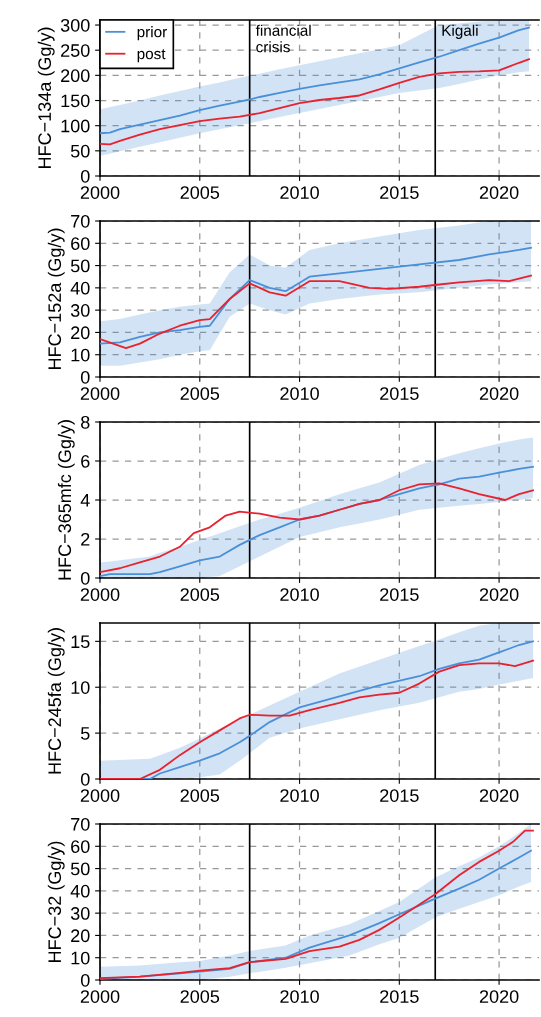 Image resolution: width=541 pixels, height=1017 pixels. What do you see at coordinates (85, 733) in the screenshot?
I see `y-tick-label: 5` at bounding box center [85, 733].